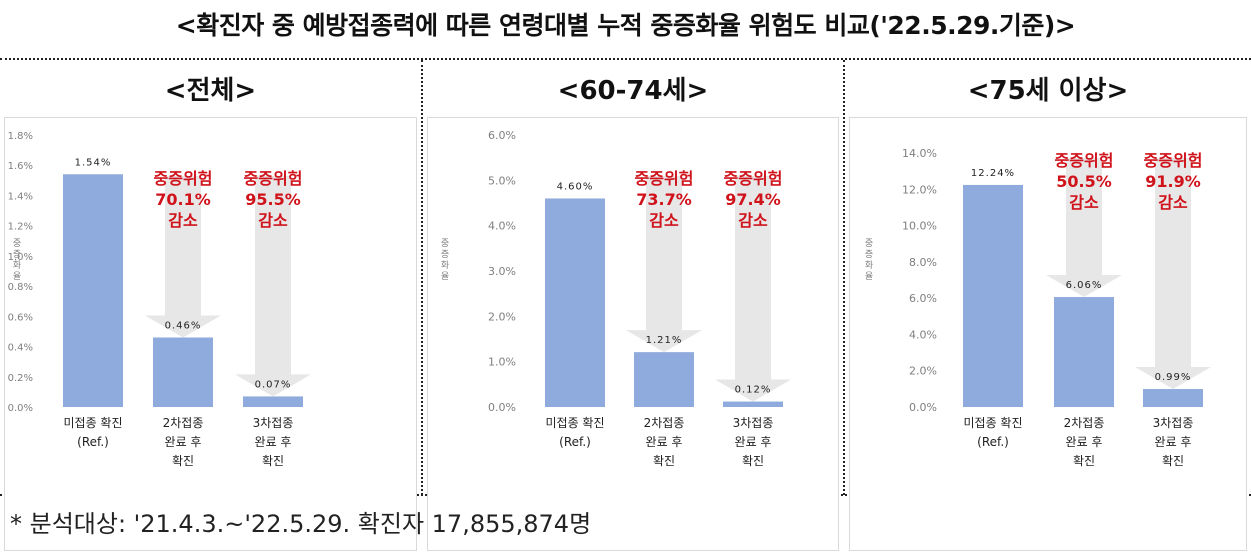 Image resolution: width=1251 pixels, height=552 pixels. What do you see at coordinates (1173, 377) in the screenshot?
I see `data-label: 0.99%` at bounding box center [1173, 377].